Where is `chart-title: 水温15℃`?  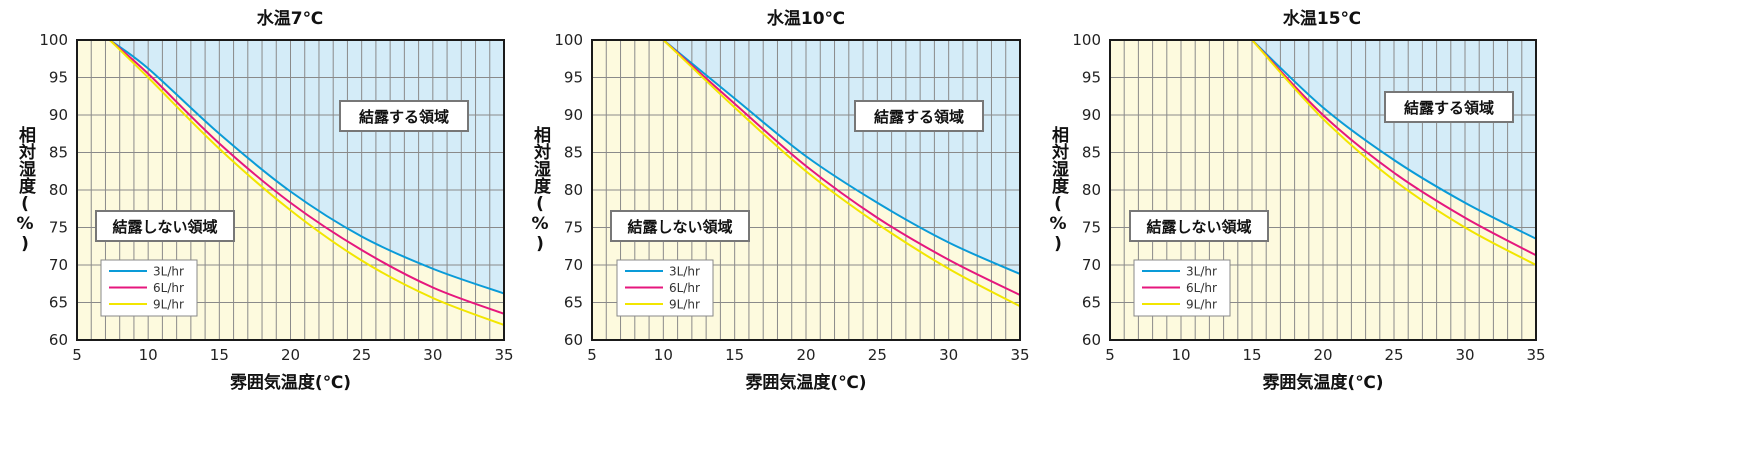 chart-title: 水温15℃ is located at coordinates (1322, 18).